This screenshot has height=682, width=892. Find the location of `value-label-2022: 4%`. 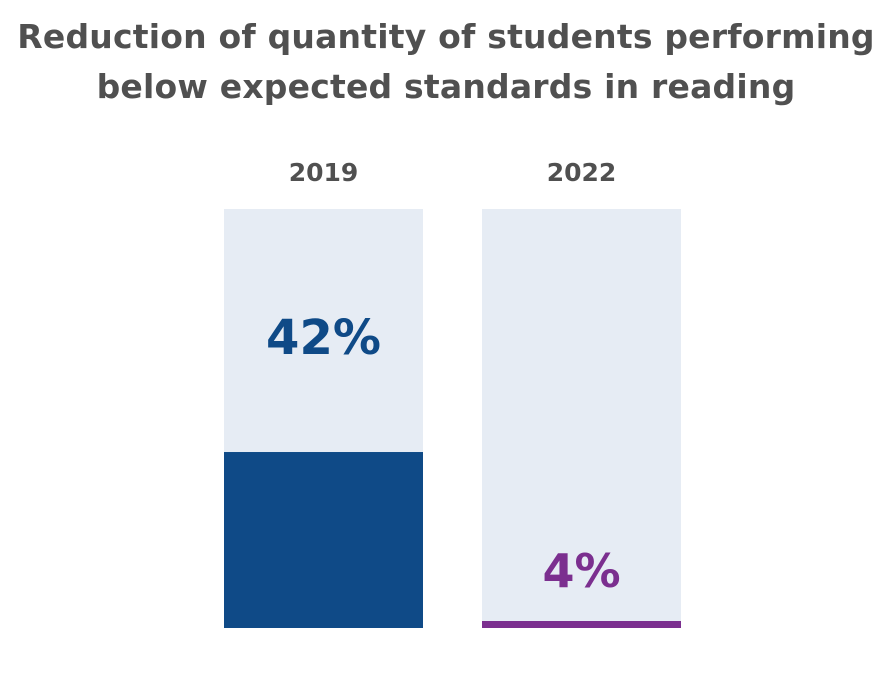

value-label-2022: 4% is located at coordinates (581, 571).